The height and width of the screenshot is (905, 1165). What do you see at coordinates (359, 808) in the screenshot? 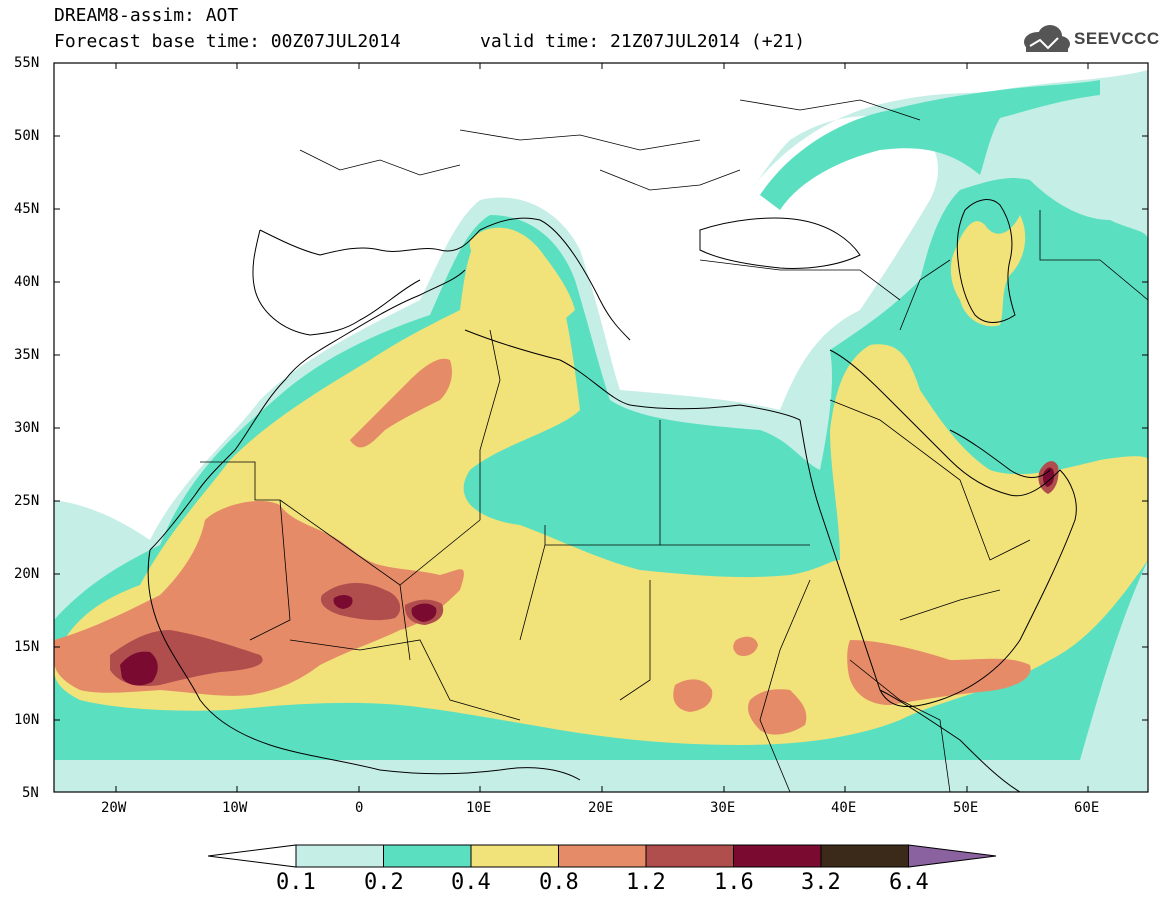
I see `lon-label-0: 0` at bounding box center [359, 808].